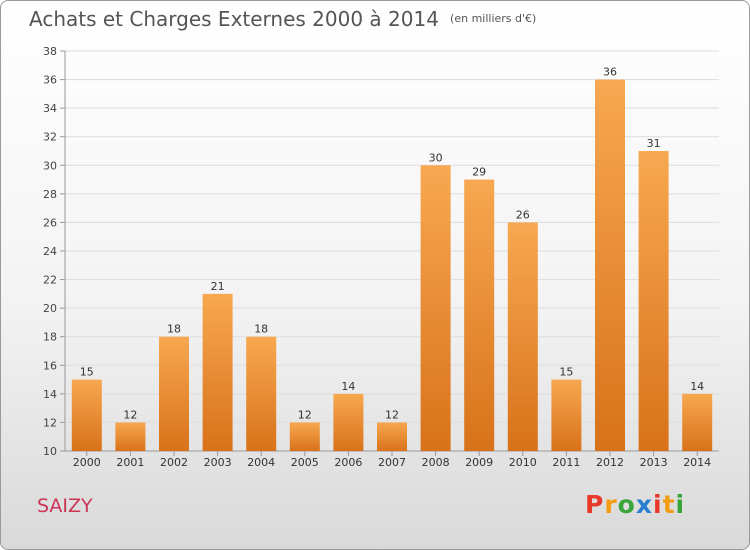 The image size is (750, 550). I want to click on x-tick-label: 2003, so click(218, 462).